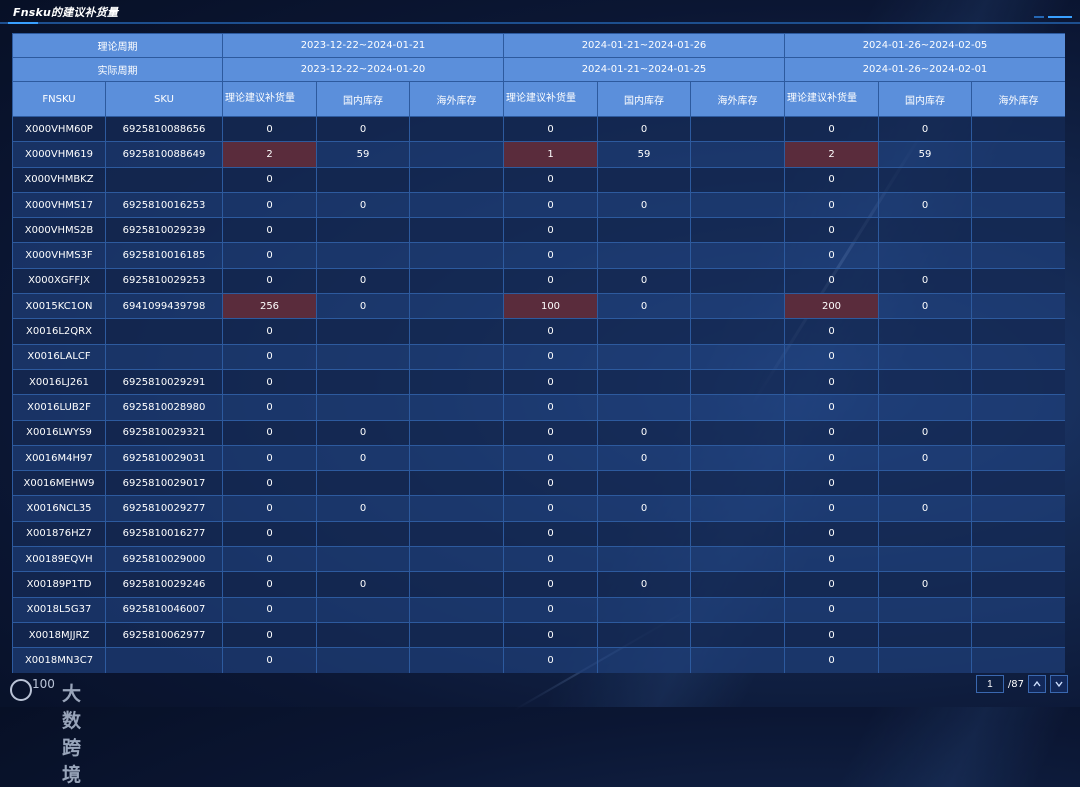  I want to click on table-row: X000VHM619 6925810088649 2 59 1 59 2 59, so click(538, 154).